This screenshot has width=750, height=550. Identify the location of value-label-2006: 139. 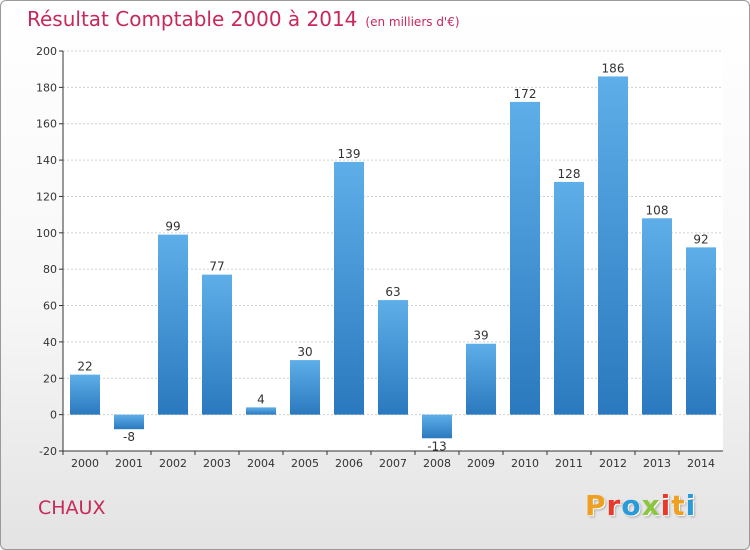
(349, 154).